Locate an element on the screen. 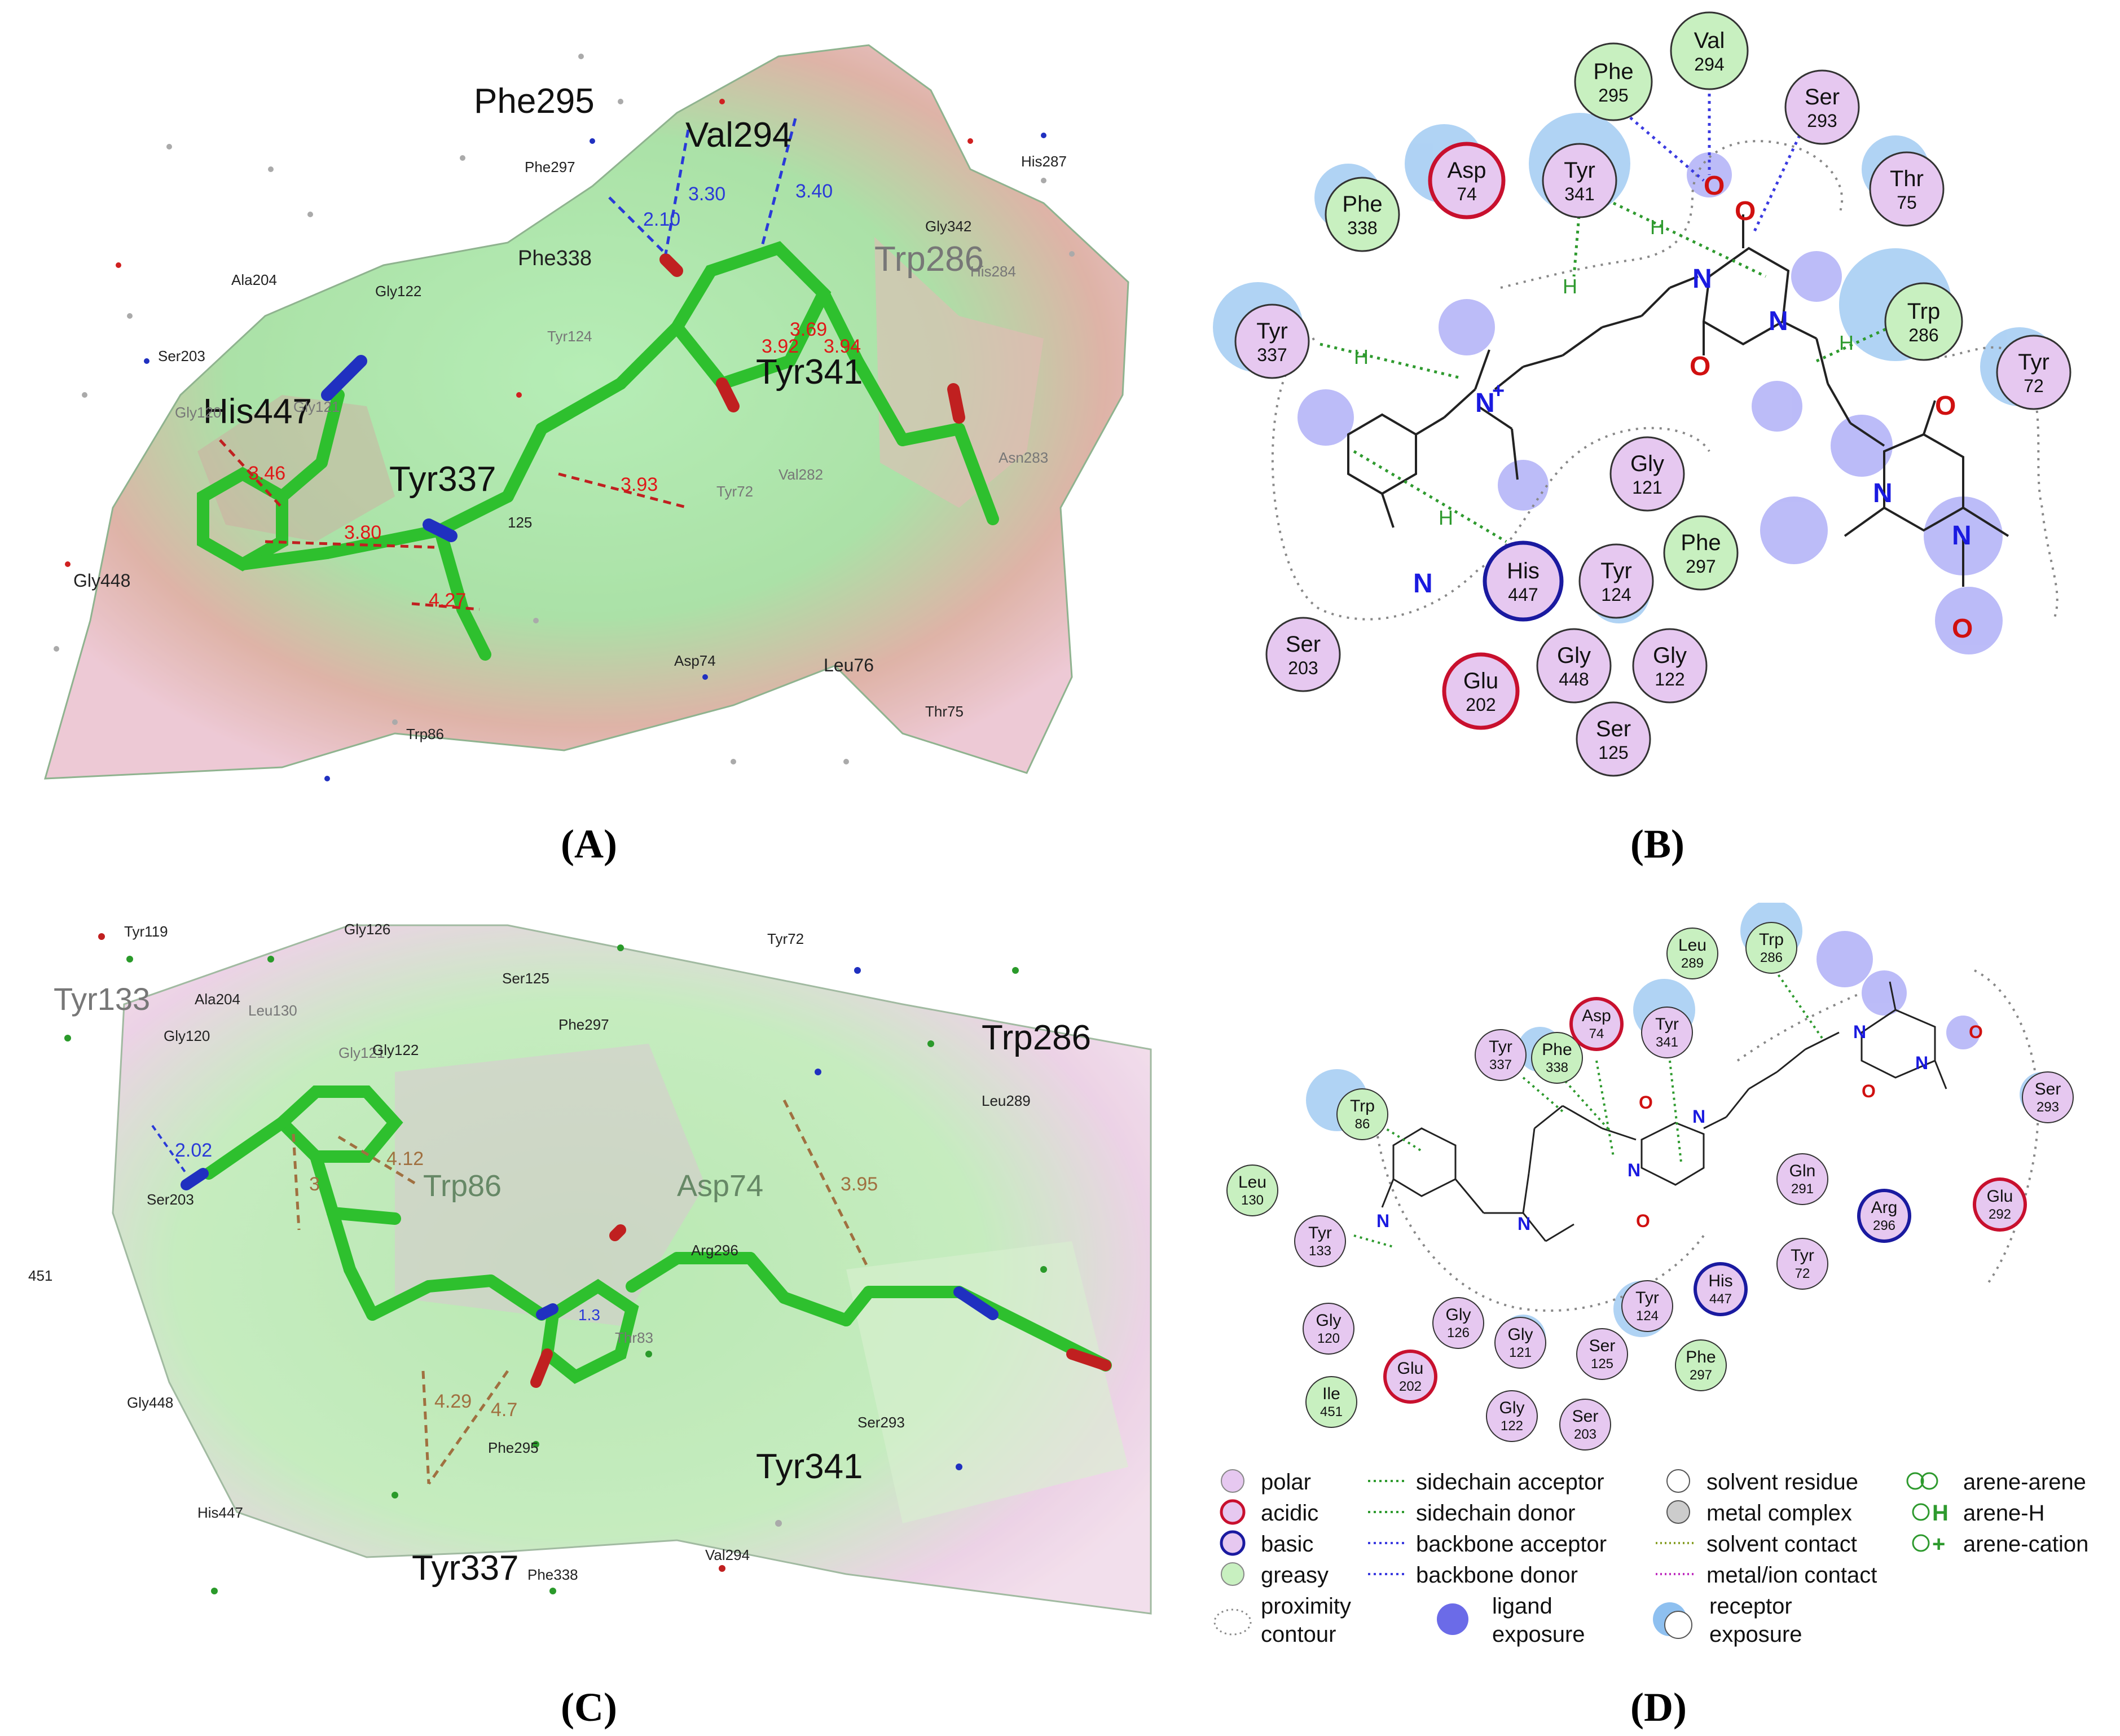 The image size is (2120, 1736). svg-text: 86 is located at coordinates (1362, 1124).